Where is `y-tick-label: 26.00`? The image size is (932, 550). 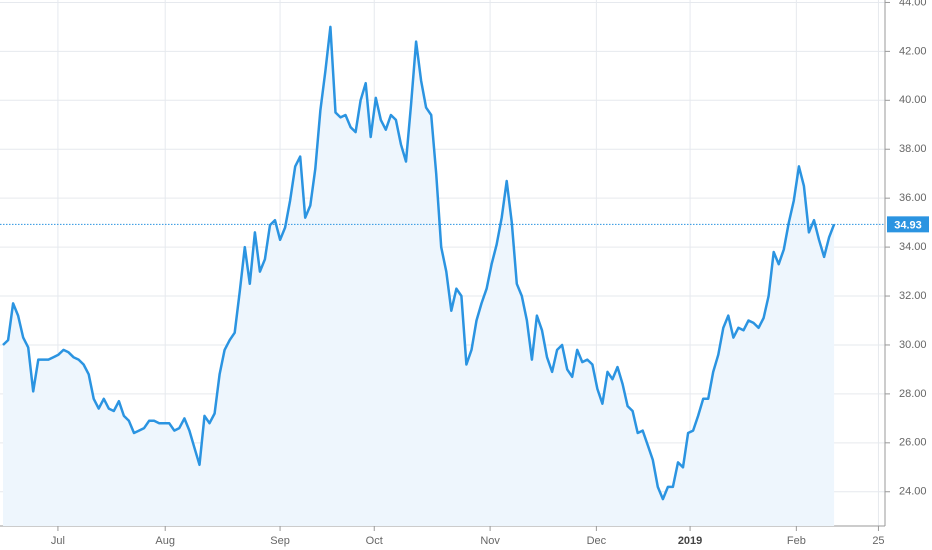
y-tick-label: 26.00 is located at coordinates (913, 443).